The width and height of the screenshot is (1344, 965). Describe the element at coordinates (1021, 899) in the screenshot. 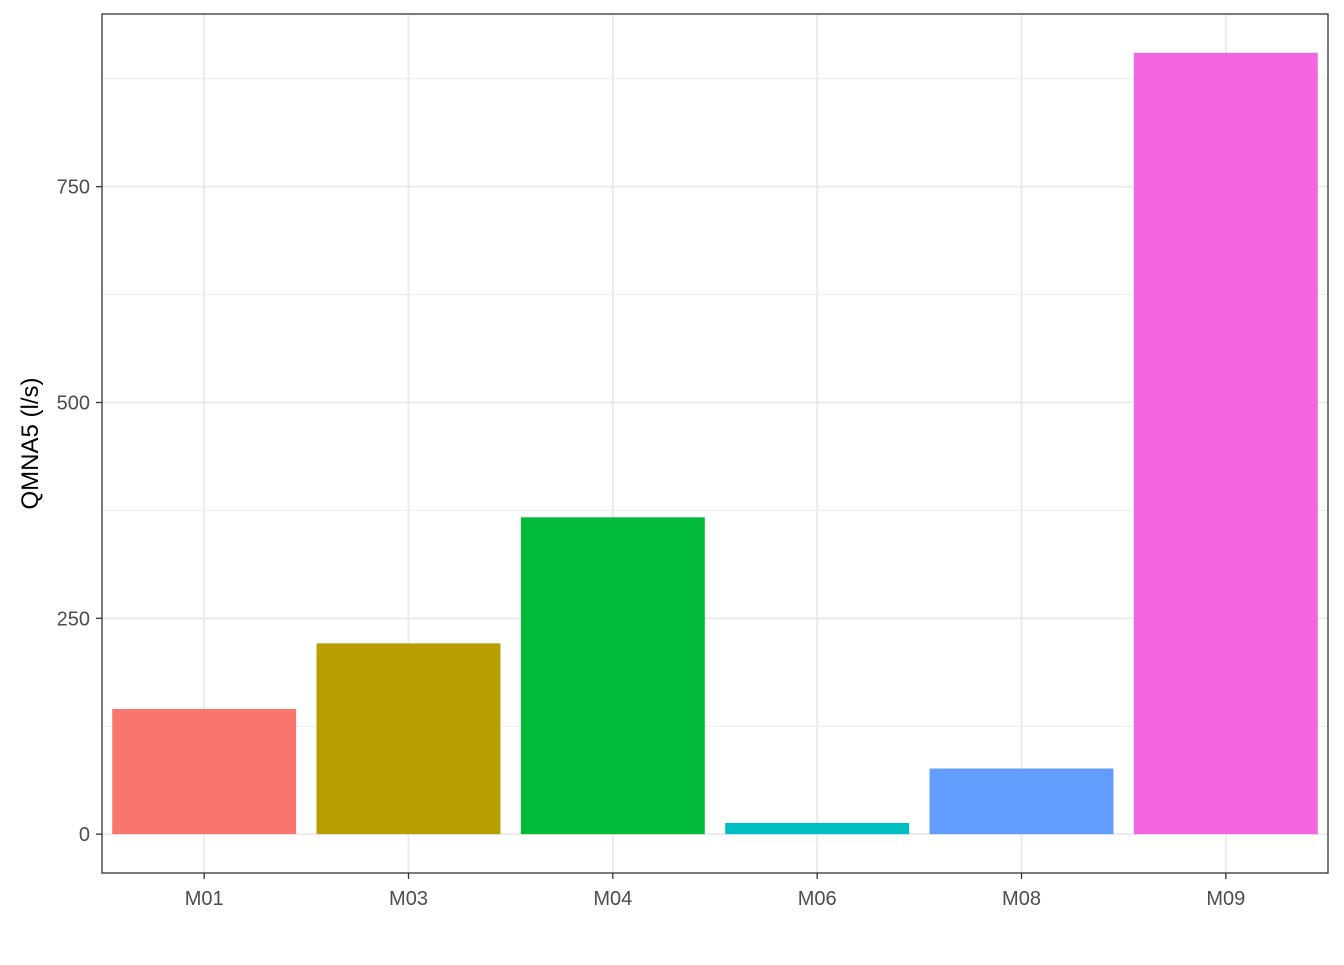

I see `x-tick-label: M08` at that location.